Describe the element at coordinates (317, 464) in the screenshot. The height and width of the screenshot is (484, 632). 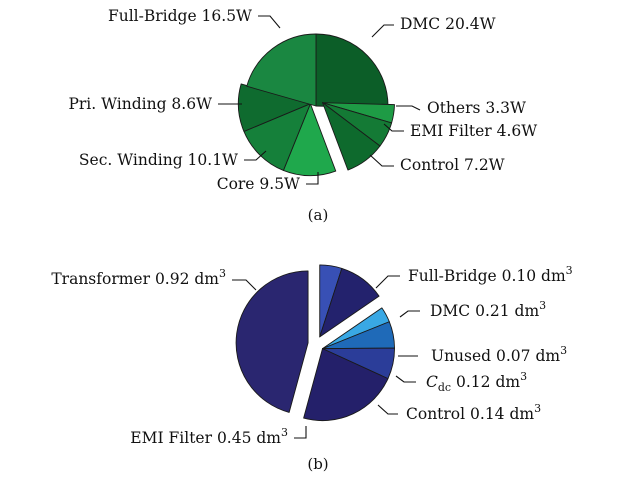
I see `caption-b: (b)` at that location.